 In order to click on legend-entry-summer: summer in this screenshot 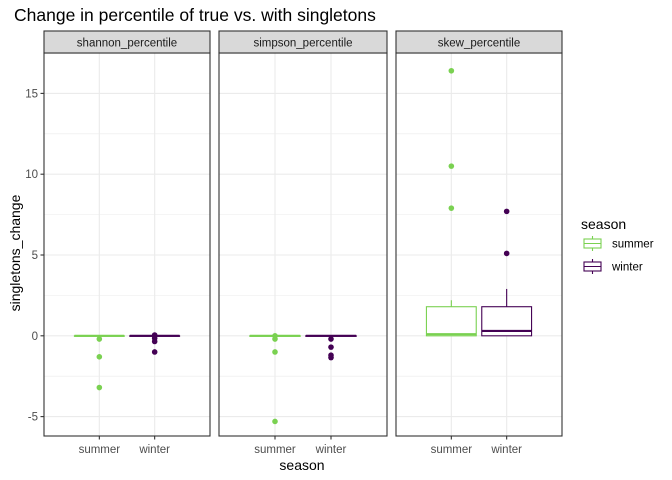, I will do `click(617, 243)`.